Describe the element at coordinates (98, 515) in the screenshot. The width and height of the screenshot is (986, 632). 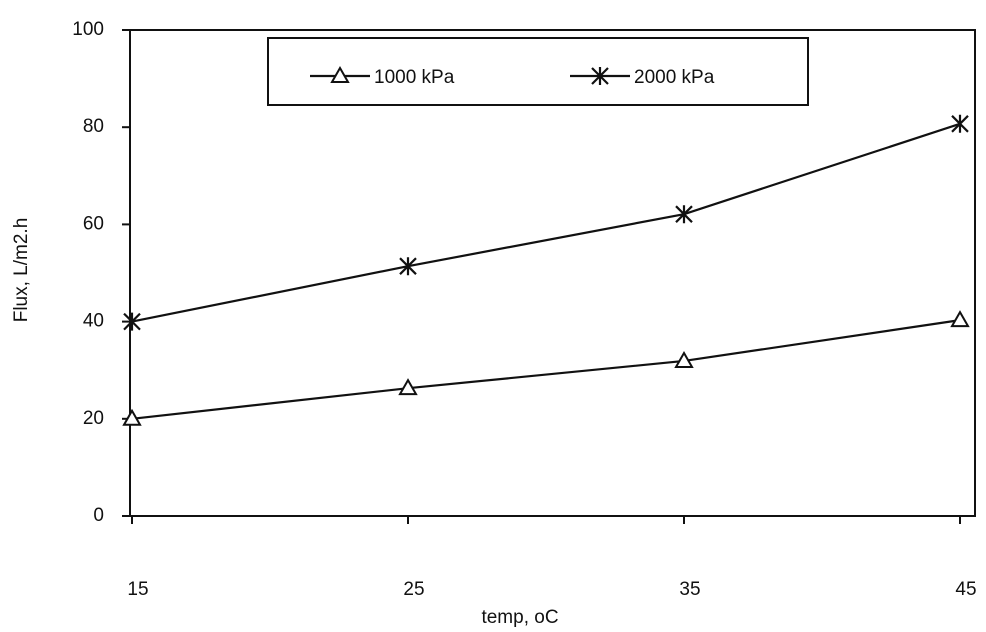
I see `y-tick-label: 0` at that location.